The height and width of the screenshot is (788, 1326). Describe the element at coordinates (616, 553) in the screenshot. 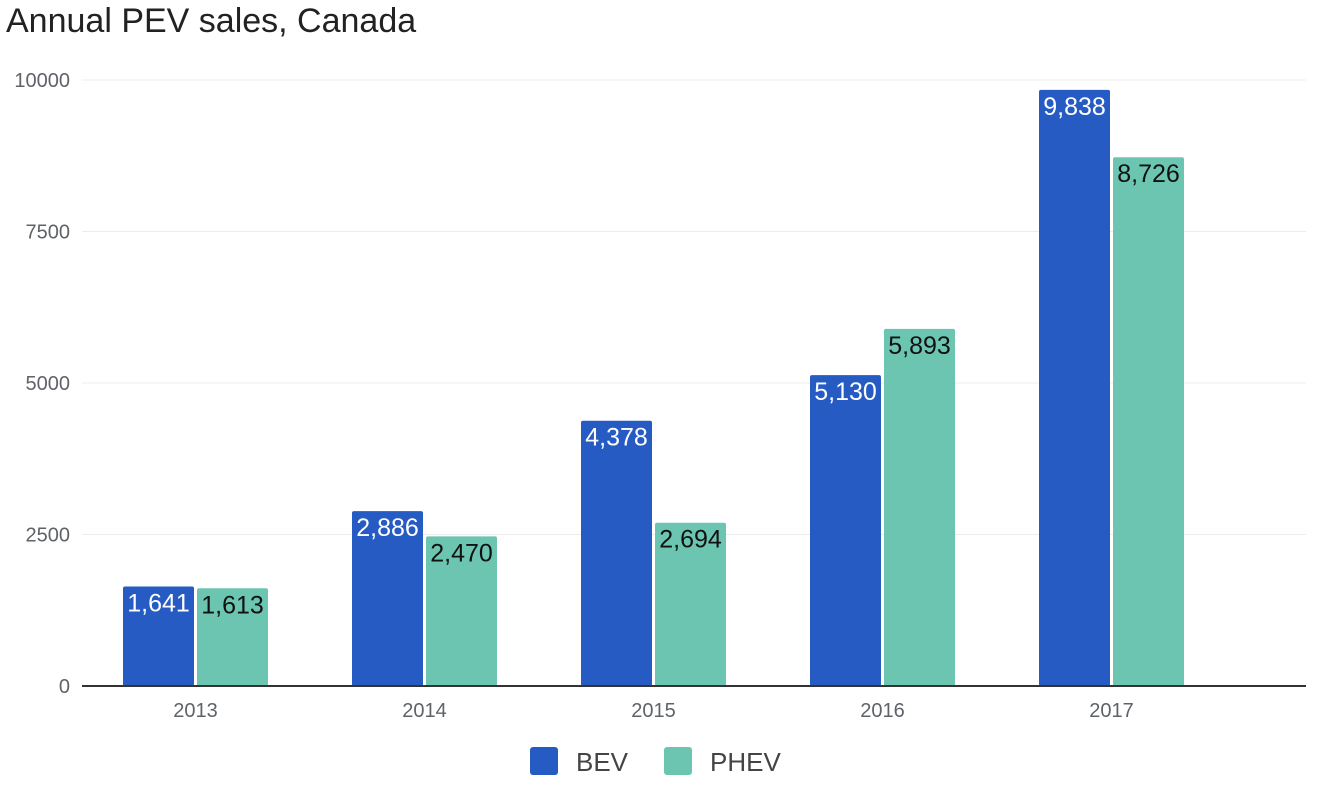

I see `bar-bev-2015` at that location.